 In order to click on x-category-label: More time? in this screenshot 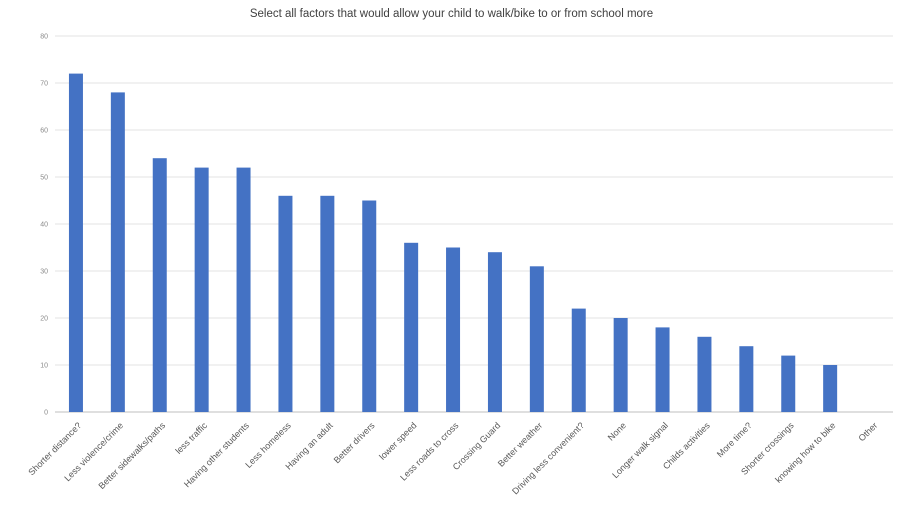, I will do `click(734, 439)`.